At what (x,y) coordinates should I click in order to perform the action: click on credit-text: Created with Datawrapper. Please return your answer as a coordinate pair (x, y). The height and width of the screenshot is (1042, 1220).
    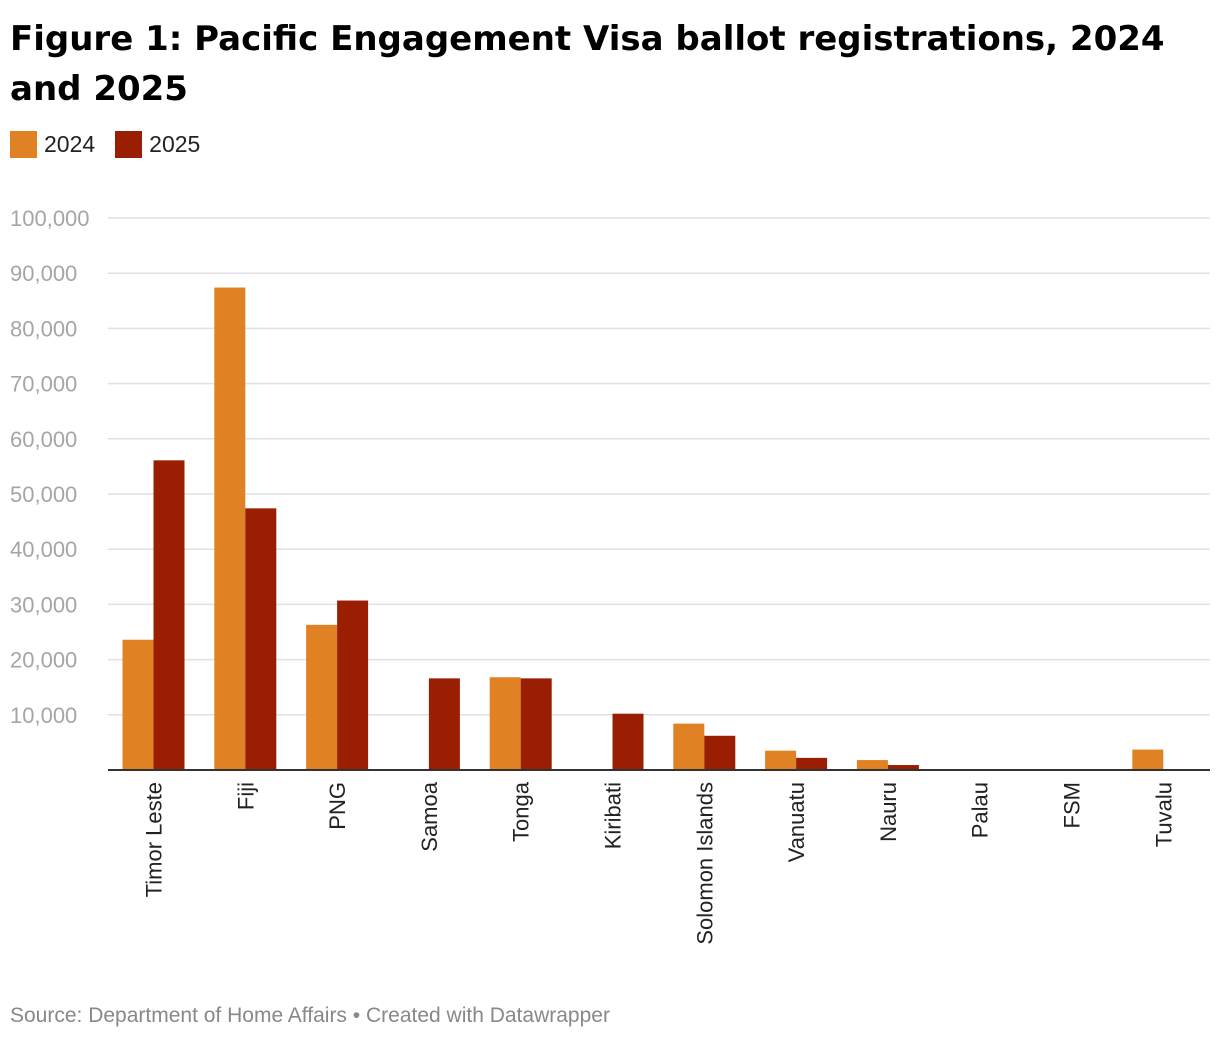
    Looking at the image, I should click on (487, 1015).